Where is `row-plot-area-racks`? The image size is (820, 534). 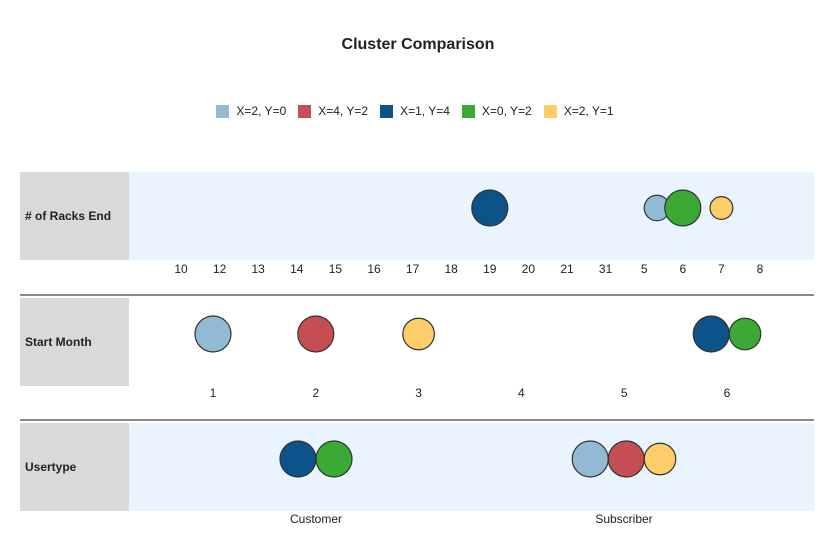 row-plot-area-racks is located at coordinates (471, 216).